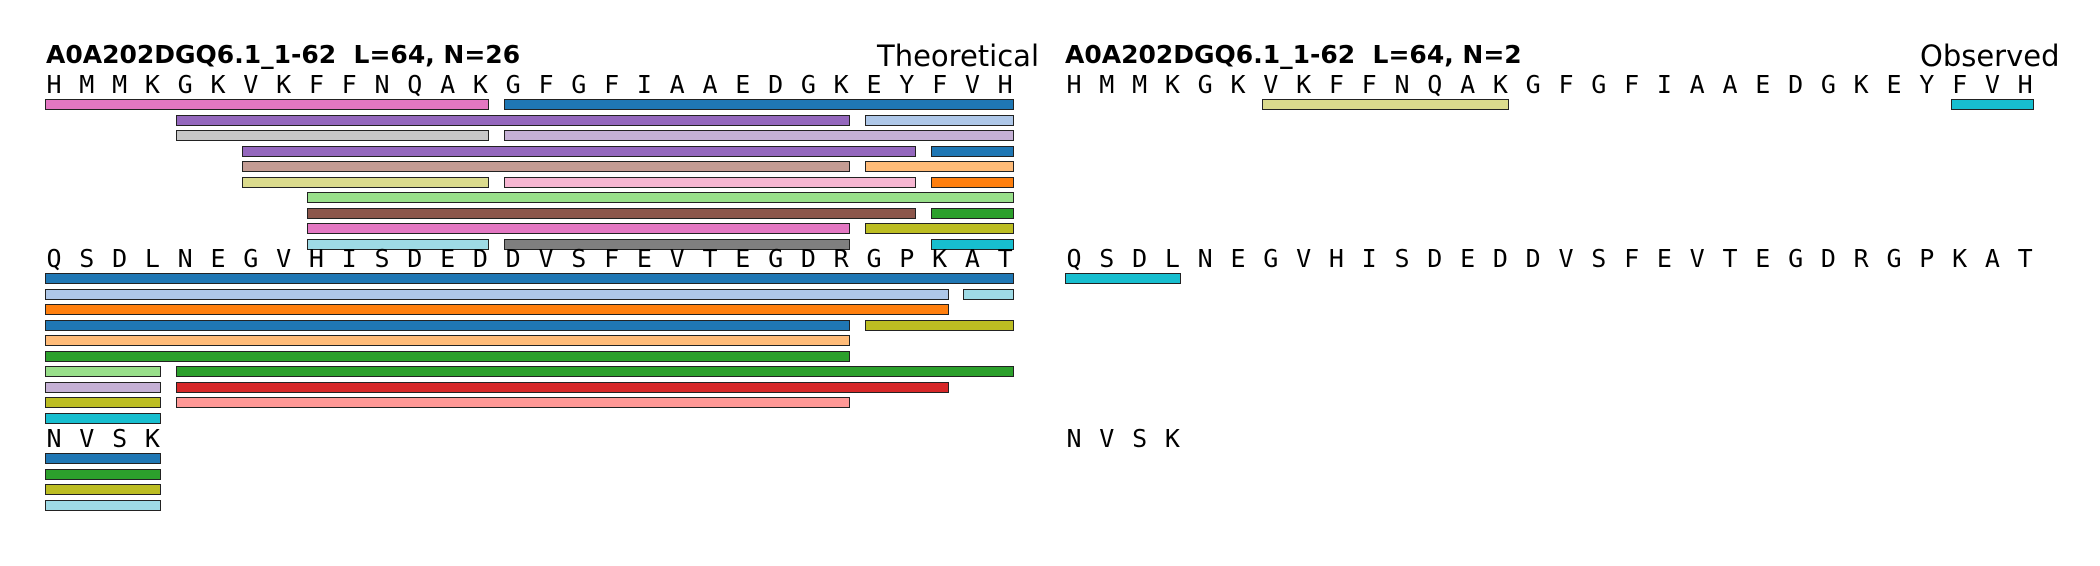 This screenshot has height=566, width=2100. What do you see at coordinates (1990, 56) in the screenshot?
I see `observed-panel-label: Observed` at bounding box center [1990, 56].